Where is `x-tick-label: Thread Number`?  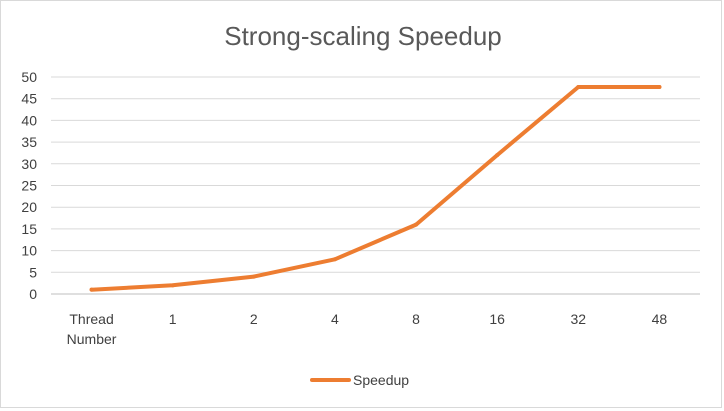 x-tick-label: Thread Number is located at coordinates (92, 329).